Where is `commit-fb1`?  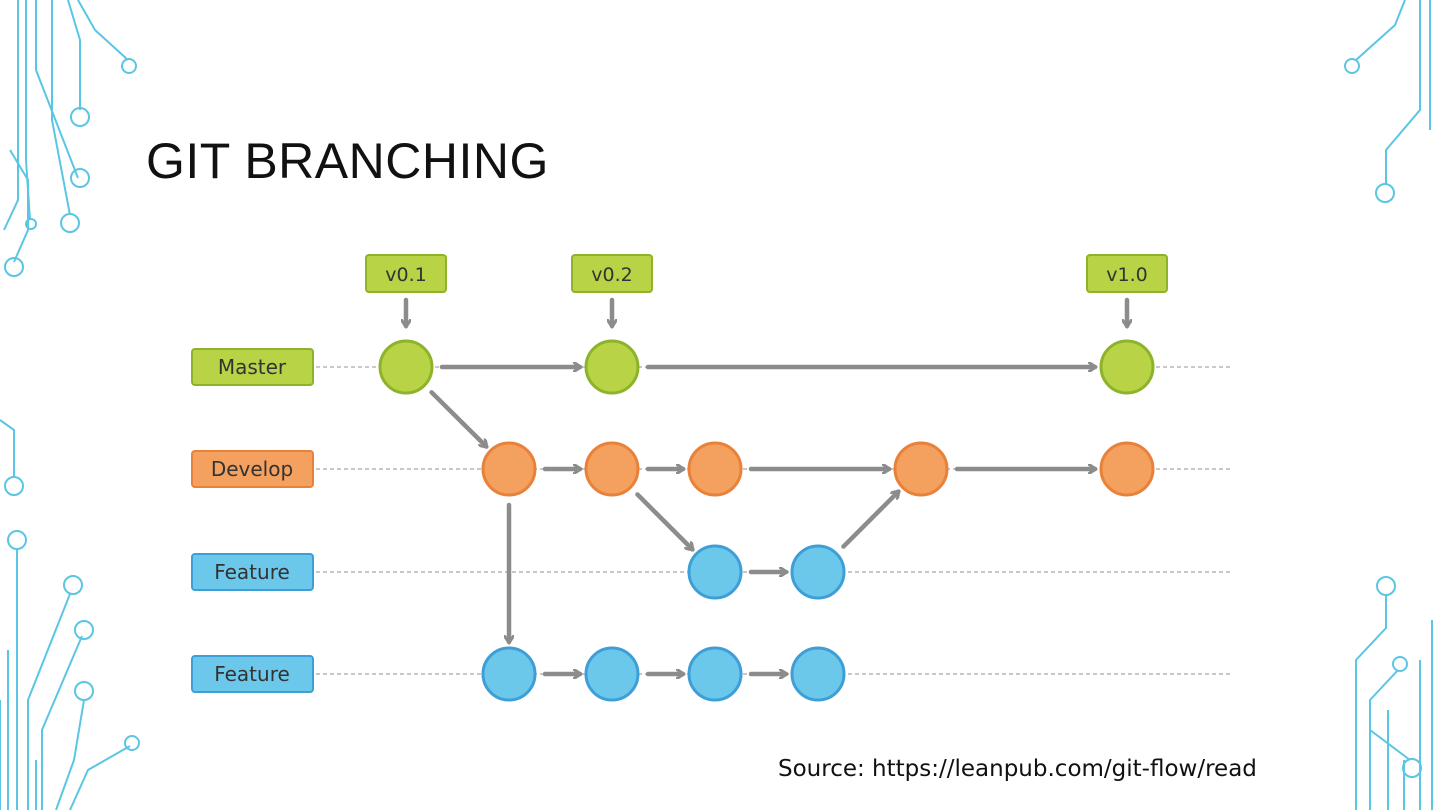 commit-fb1 is located at coordinates (509, 674).